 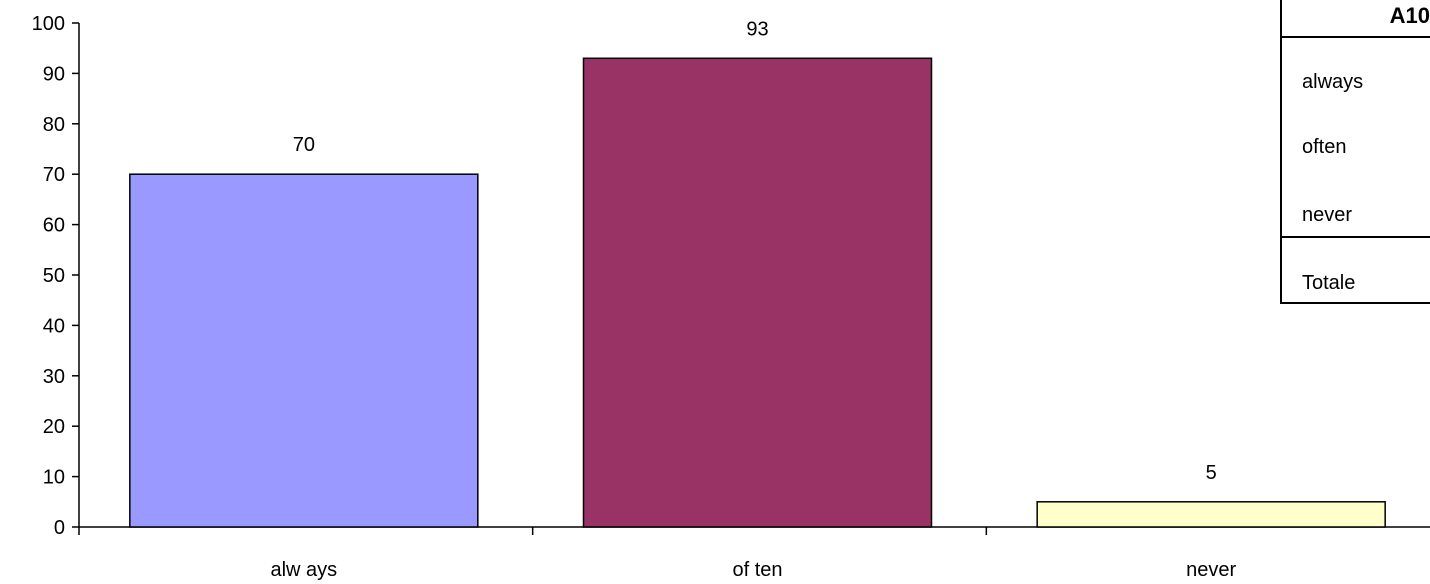 What do you see at coordinates (1211, 570) in the screenshot?
I see `x-tick-label-2: never` at bounding box center [1211, 570].